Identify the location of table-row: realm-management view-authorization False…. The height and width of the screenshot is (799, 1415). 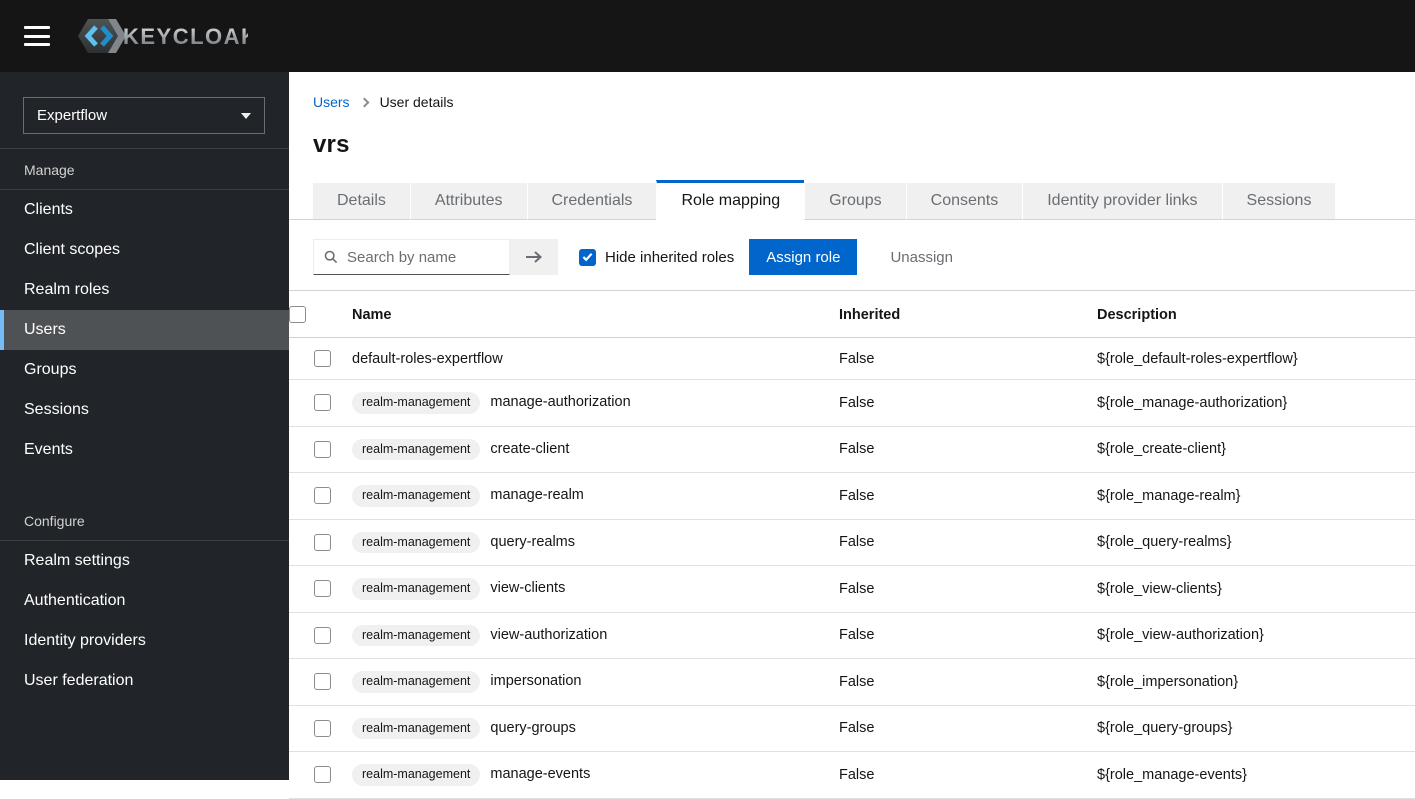
(852, 635).